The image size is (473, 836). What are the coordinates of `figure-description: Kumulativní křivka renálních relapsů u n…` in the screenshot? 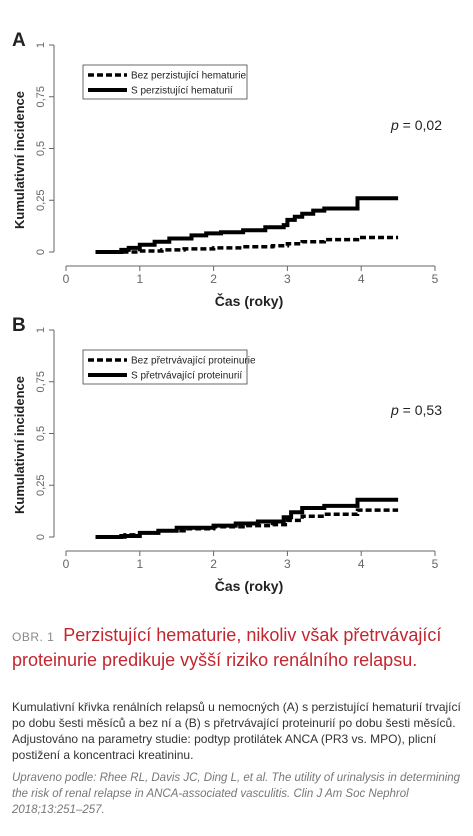 It's located at (236, 731).